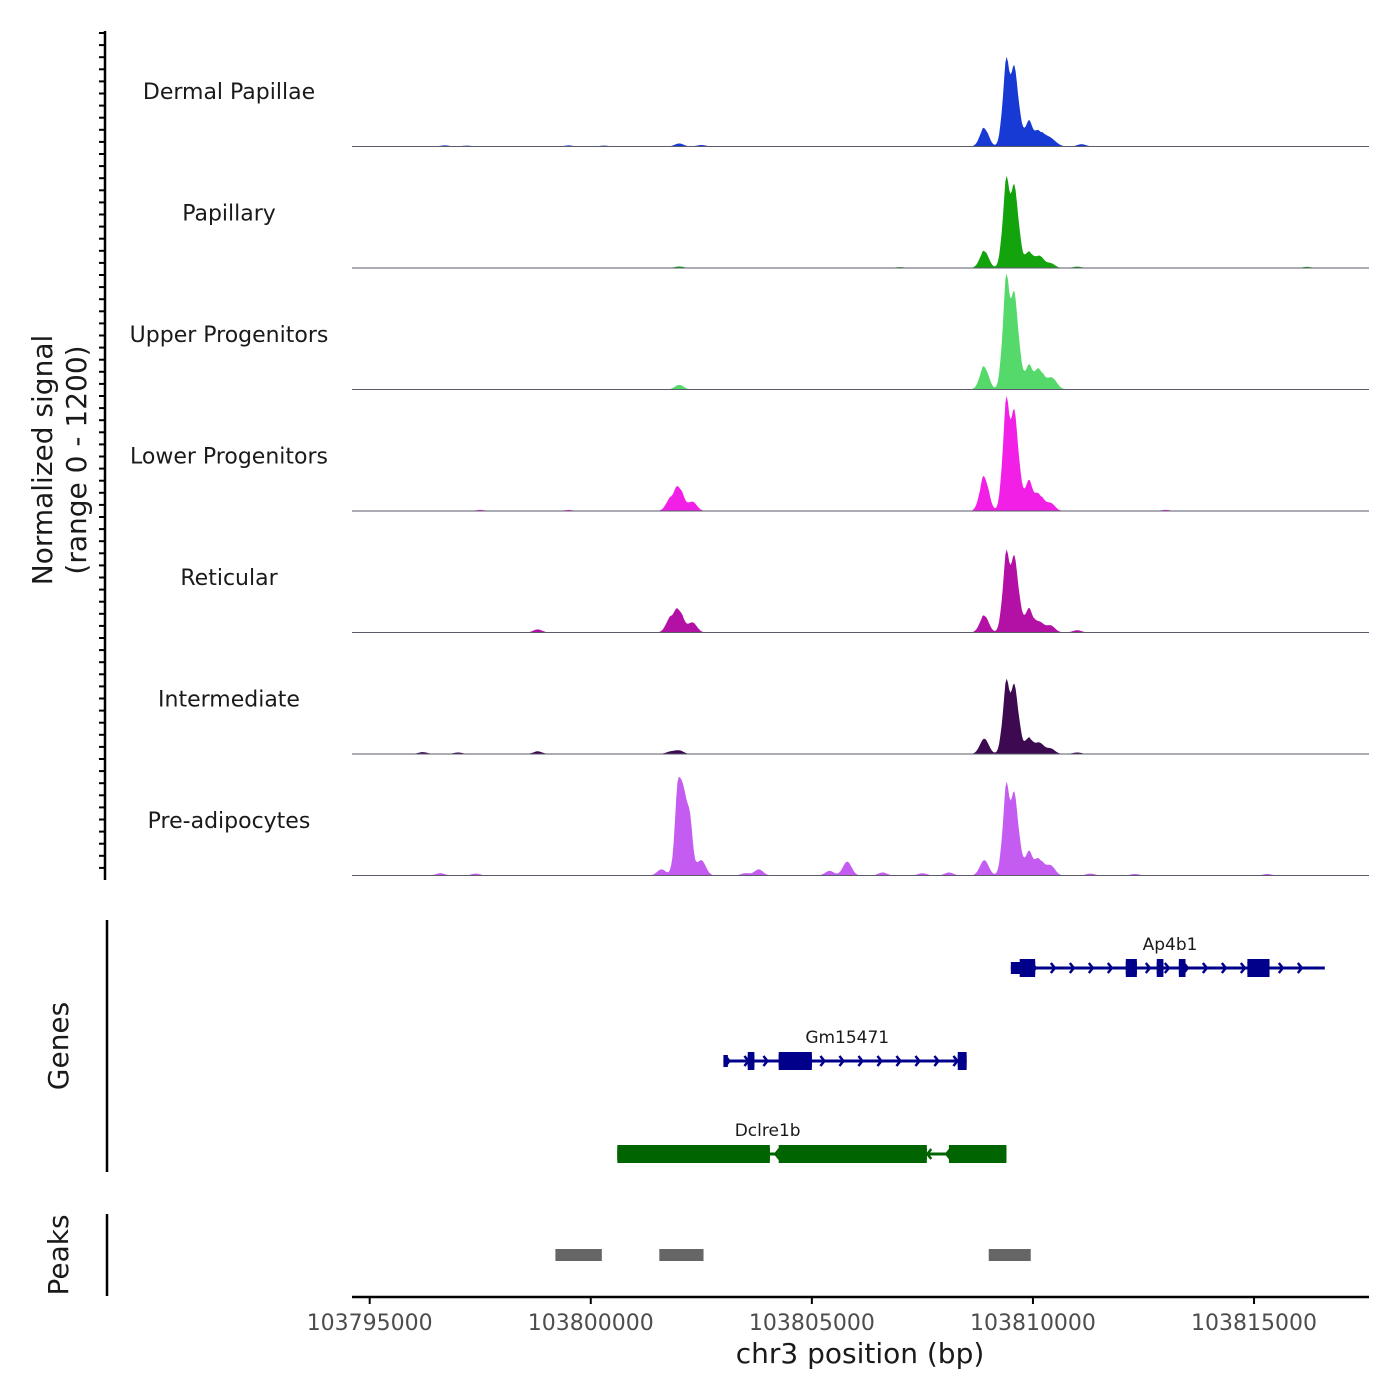 This screenshot has width=1400, height=1400. I want to click on peaks-axis-title: Peaks, so click(58, 1254).